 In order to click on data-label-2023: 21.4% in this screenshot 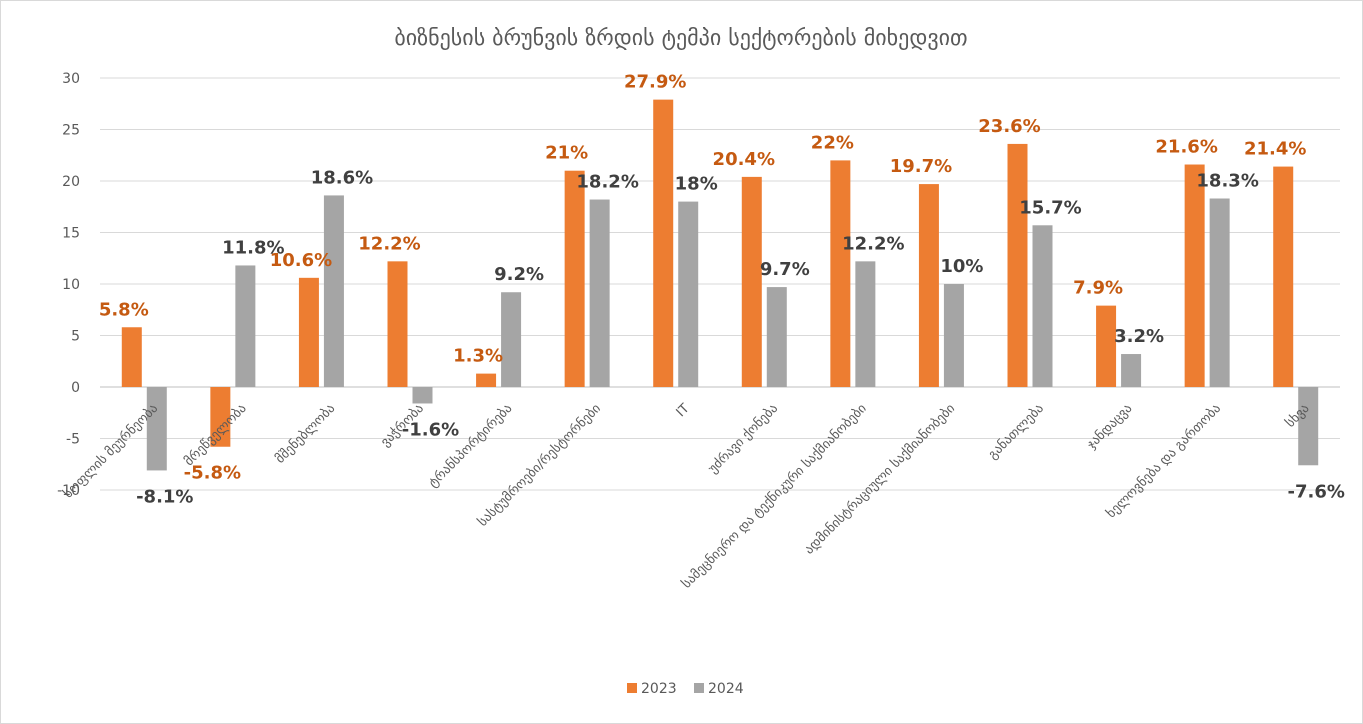, I will do `click(1275, 149)`.